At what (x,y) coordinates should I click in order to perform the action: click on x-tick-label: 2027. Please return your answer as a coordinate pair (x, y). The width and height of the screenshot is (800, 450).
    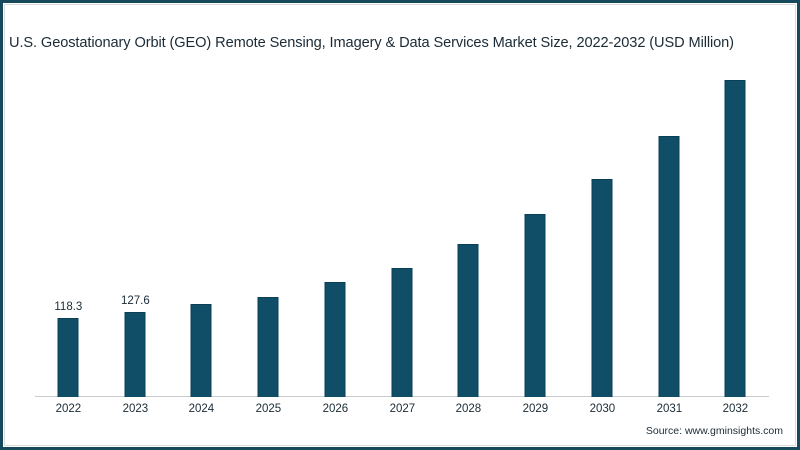
    Looking at the image, I should click on (402, 409).